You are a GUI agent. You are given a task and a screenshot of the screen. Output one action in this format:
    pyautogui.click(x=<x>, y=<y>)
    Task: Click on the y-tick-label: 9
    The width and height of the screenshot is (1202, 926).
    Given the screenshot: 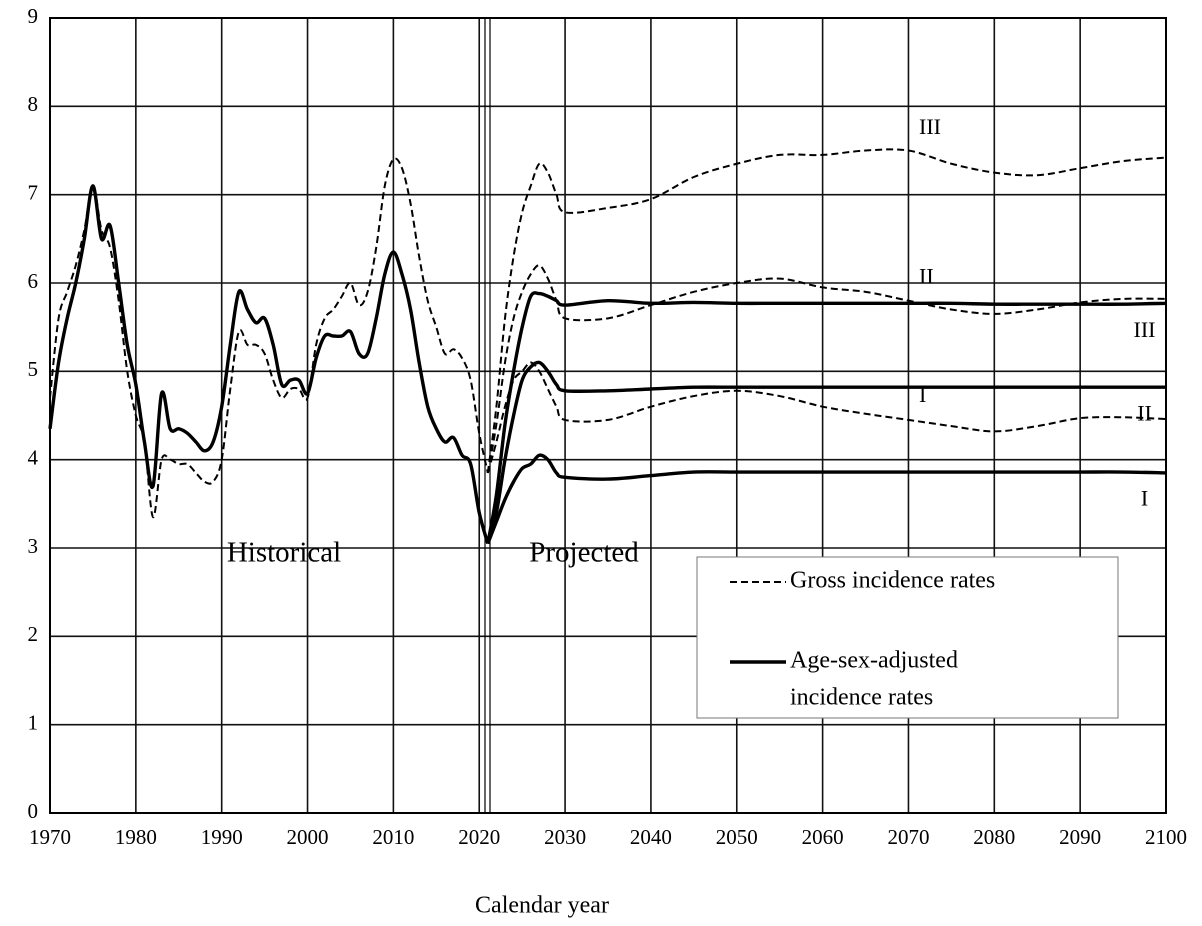 What is the action you would take?
    pyautogui.click(x=33, y=16)
    